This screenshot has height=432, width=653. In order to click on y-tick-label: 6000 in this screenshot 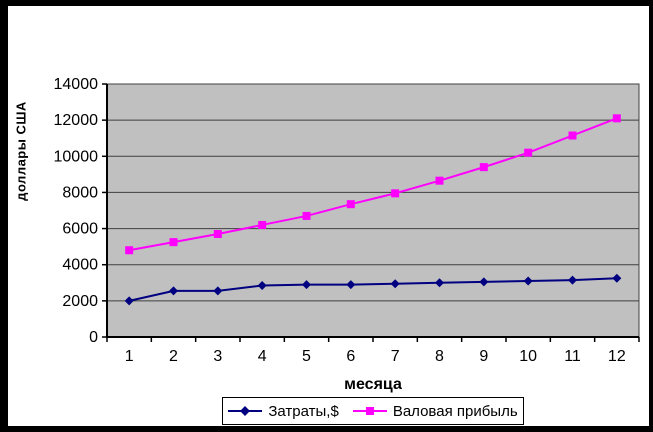, I will do `click(80, 229)`.